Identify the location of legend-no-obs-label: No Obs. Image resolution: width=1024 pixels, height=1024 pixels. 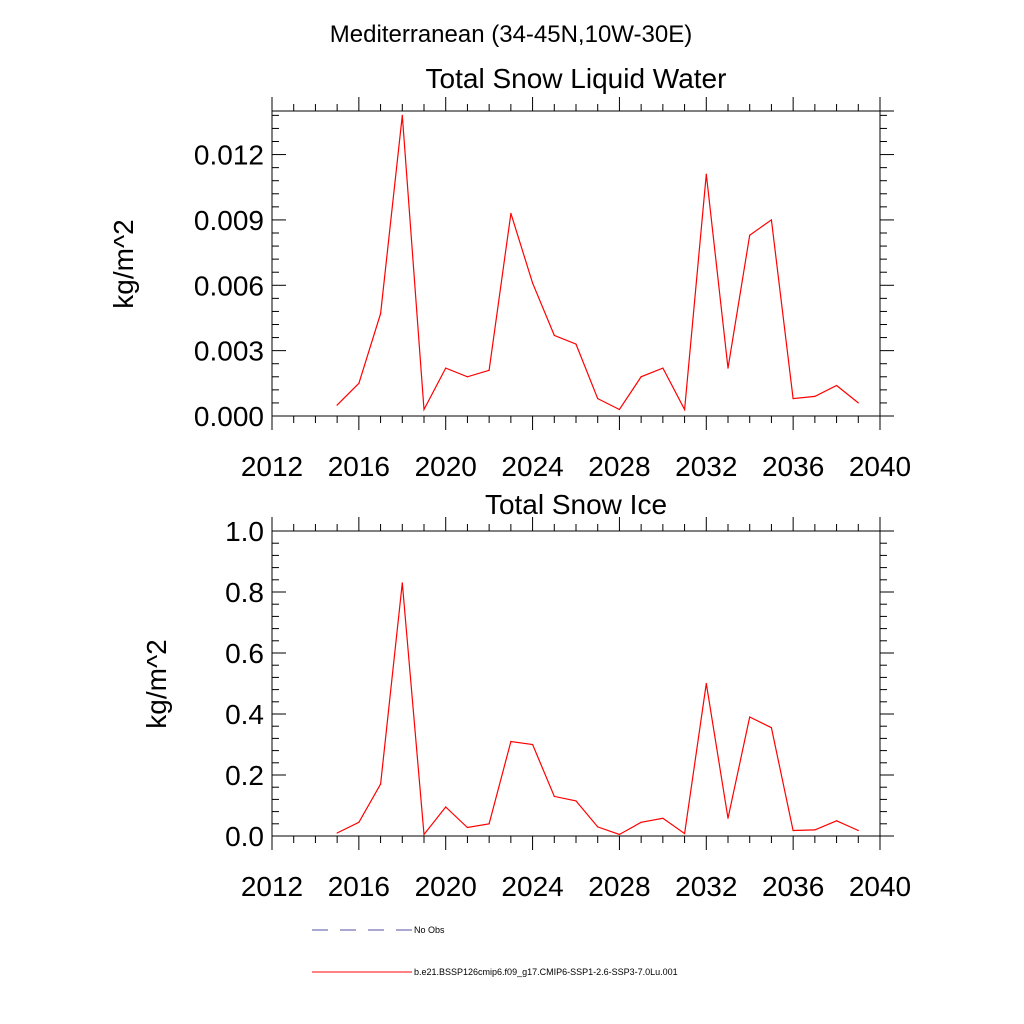
(429, 930).